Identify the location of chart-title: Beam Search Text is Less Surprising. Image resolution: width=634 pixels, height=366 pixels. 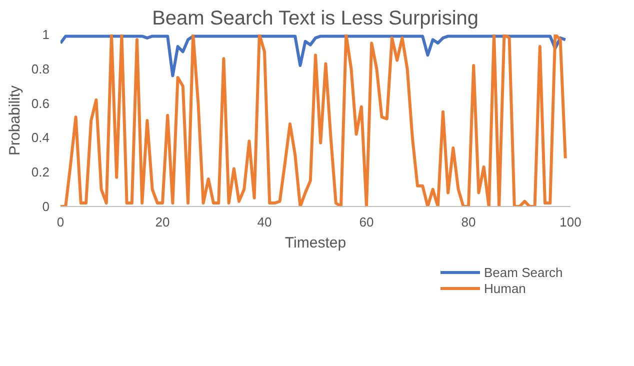
(315, 19).